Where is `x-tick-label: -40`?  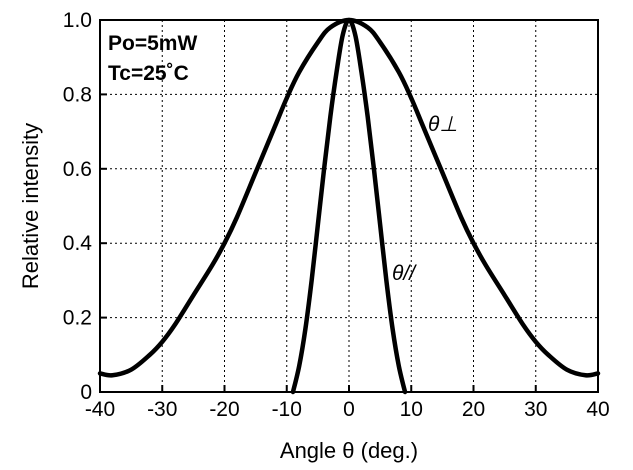
x-tick-label: -40 is located at coordinates (100, 409).